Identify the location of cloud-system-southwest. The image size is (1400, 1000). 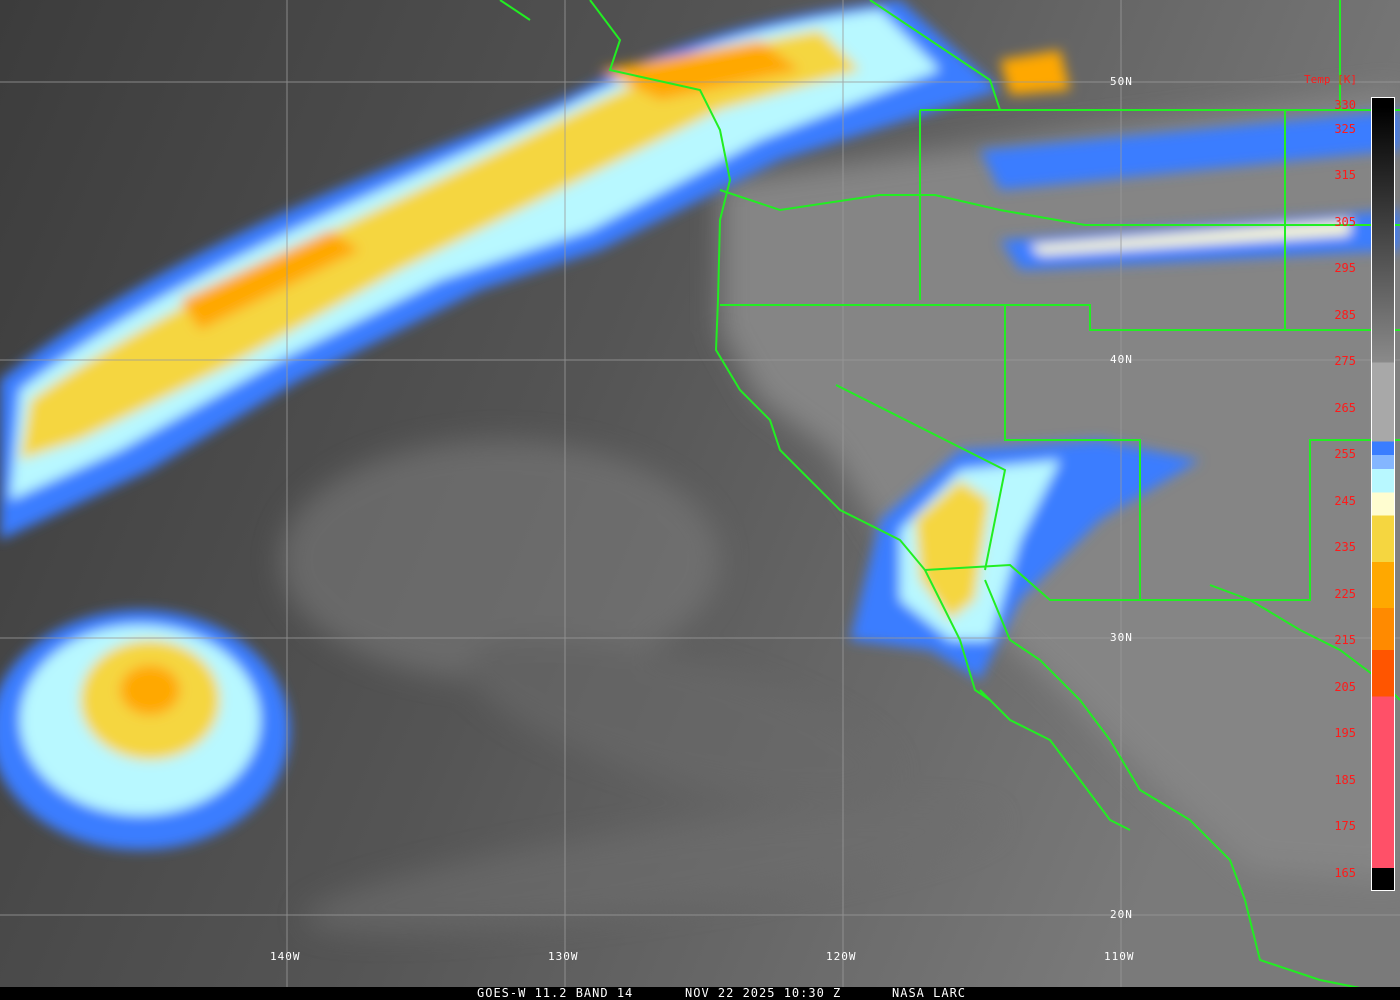
(1025, 560).